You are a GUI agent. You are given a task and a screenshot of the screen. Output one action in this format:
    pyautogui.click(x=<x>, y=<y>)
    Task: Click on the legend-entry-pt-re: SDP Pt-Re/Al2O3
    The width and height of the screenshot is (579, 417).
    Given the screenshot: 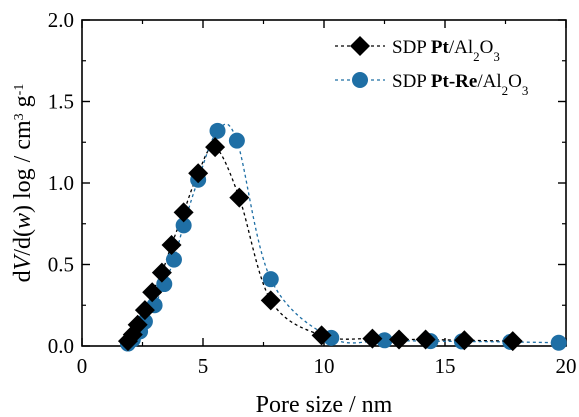 What is the action you would take?
    pyautogui.click(x=431, y=84)
    